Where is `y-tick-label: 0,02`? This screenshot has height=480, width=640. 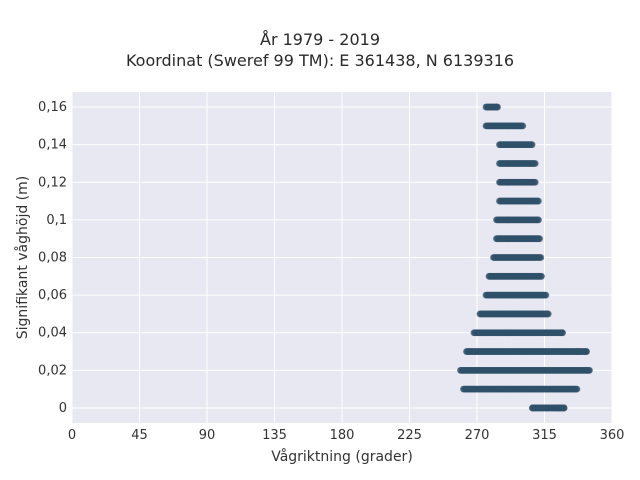
y-tick-label: 0,02 is located at coordinates (52, 370).